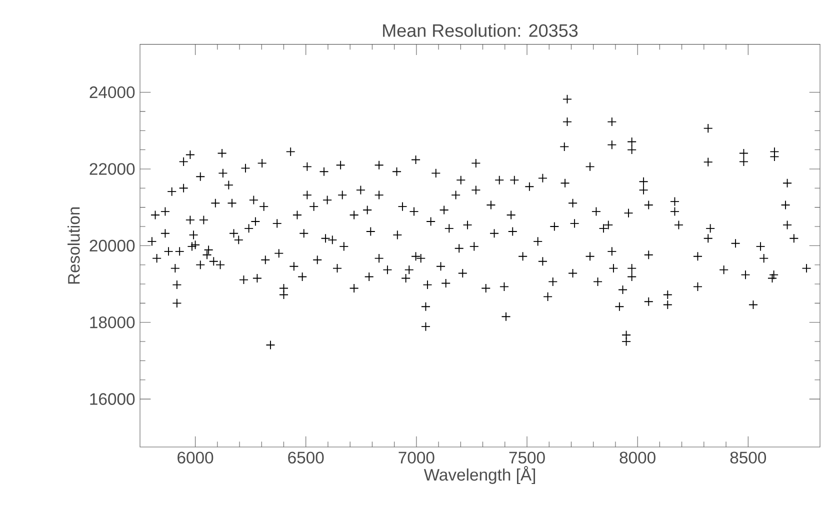 The image size is (823, 517). What do you see at coordinates (748, 458) in the screenshot?
I see `x-tick-label: 8500` at bounding box center [748, 458].